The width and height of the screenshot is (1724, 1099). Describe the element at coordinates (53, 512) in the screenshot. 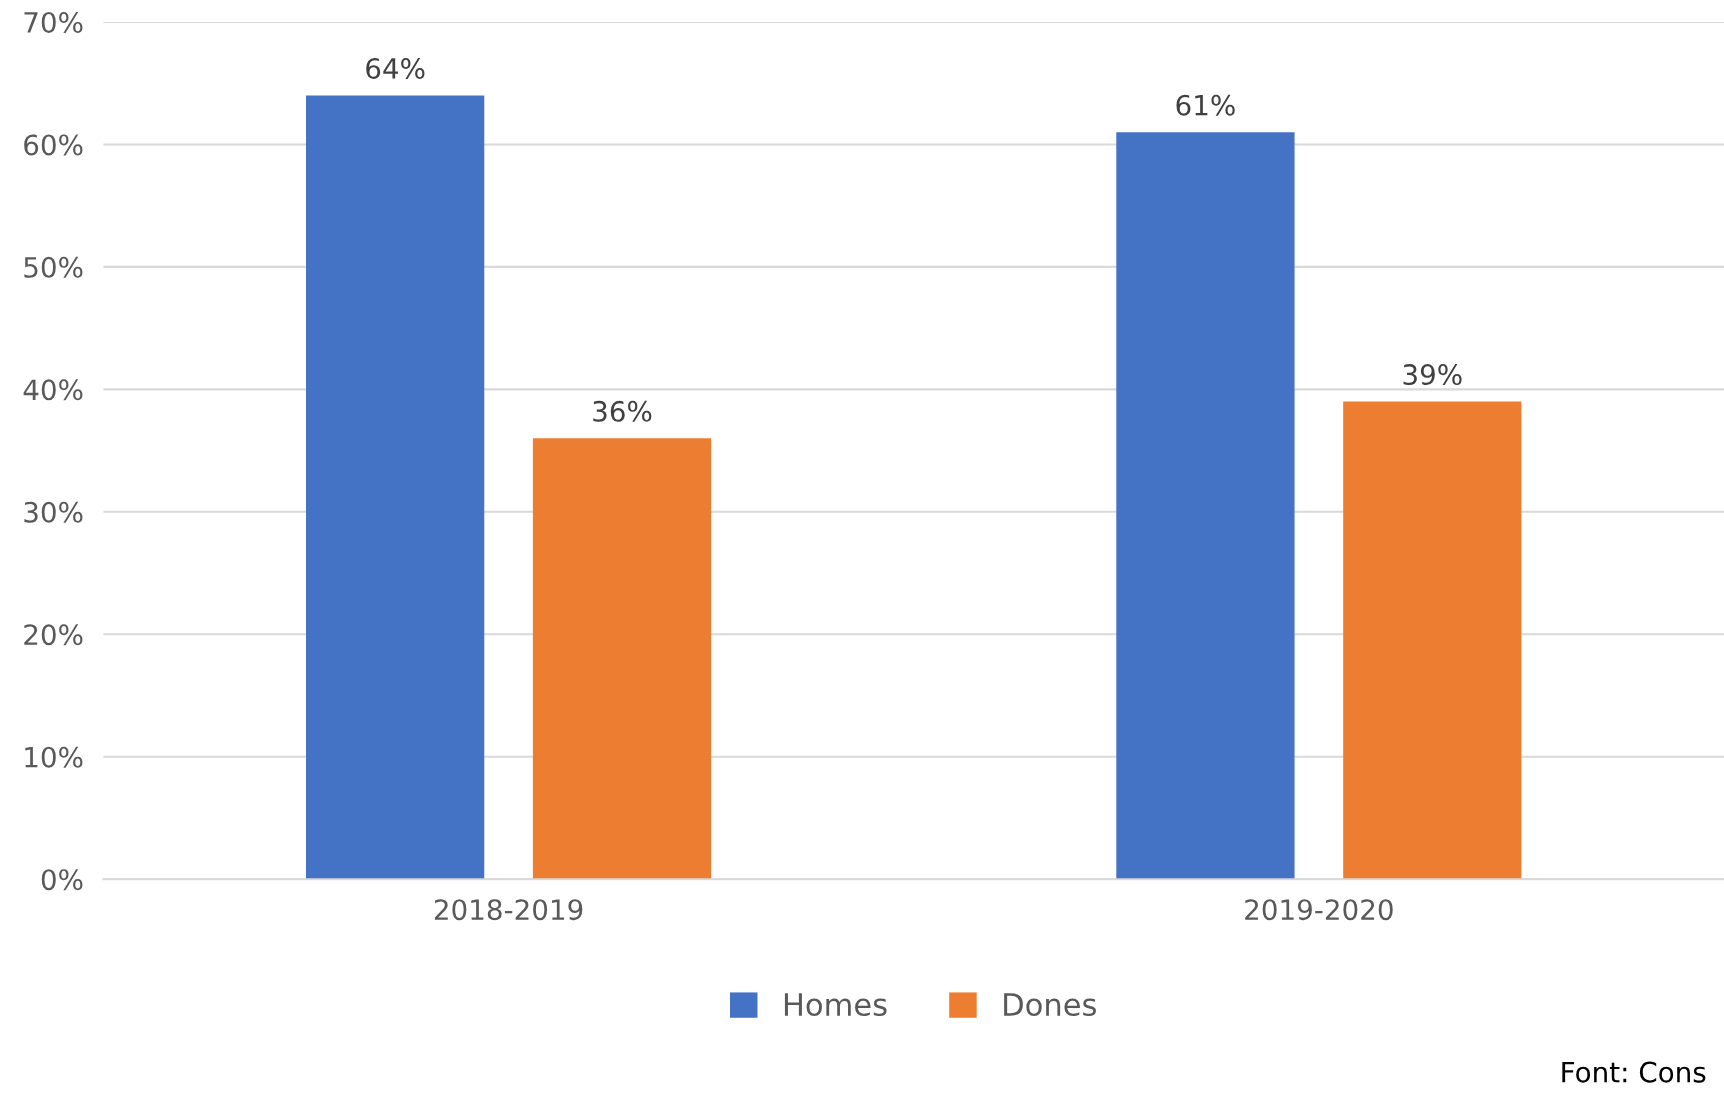

I see `y-tick-label: 30%` at that location.